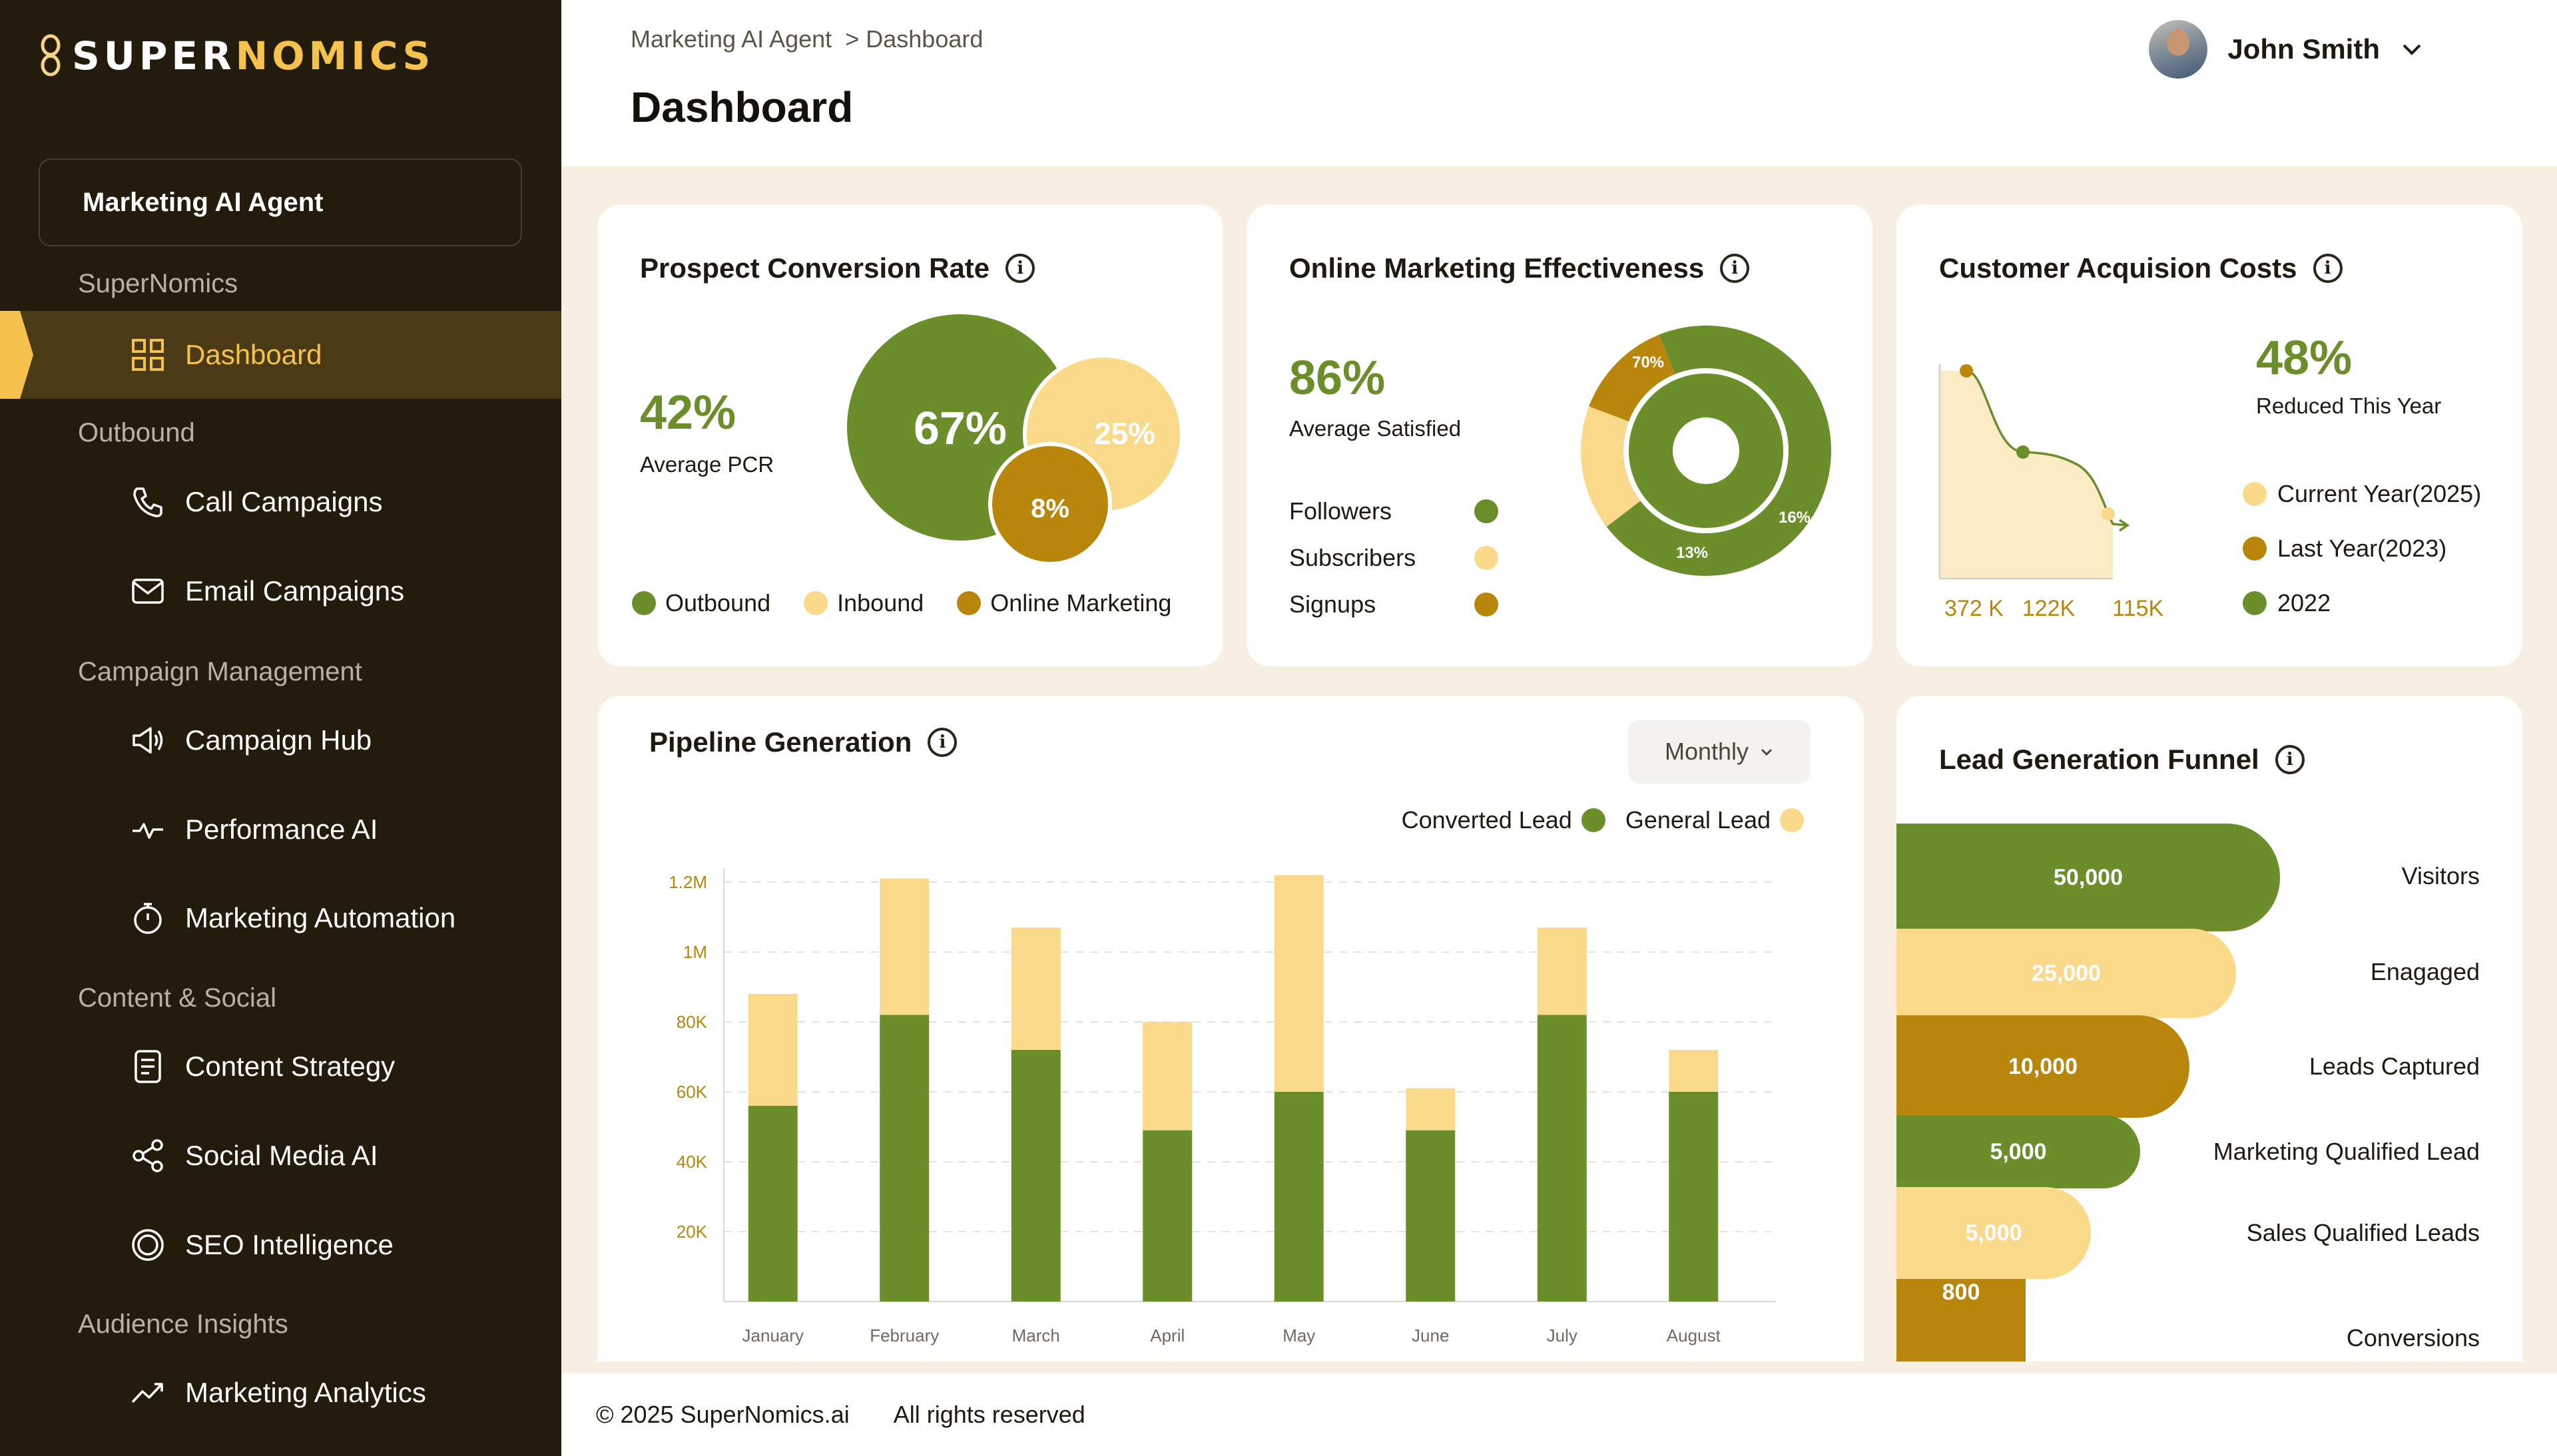 This screenshot has width=2557, height=1456. I want to click on legend-item-inbound: Inbound, so click(864, 603).